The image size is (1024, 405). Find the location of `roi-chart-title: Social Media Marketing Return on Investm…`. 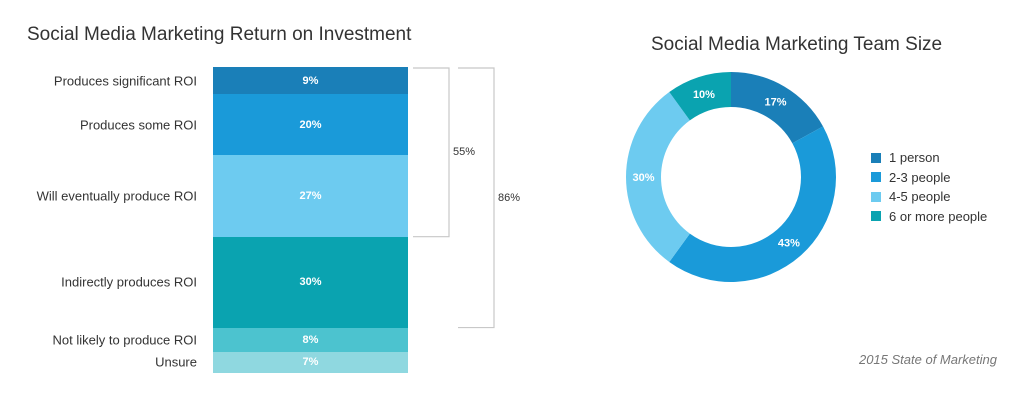

roi-chart-title: Social Media Marketing Return on Investm… is located at coordinates (219, 34).